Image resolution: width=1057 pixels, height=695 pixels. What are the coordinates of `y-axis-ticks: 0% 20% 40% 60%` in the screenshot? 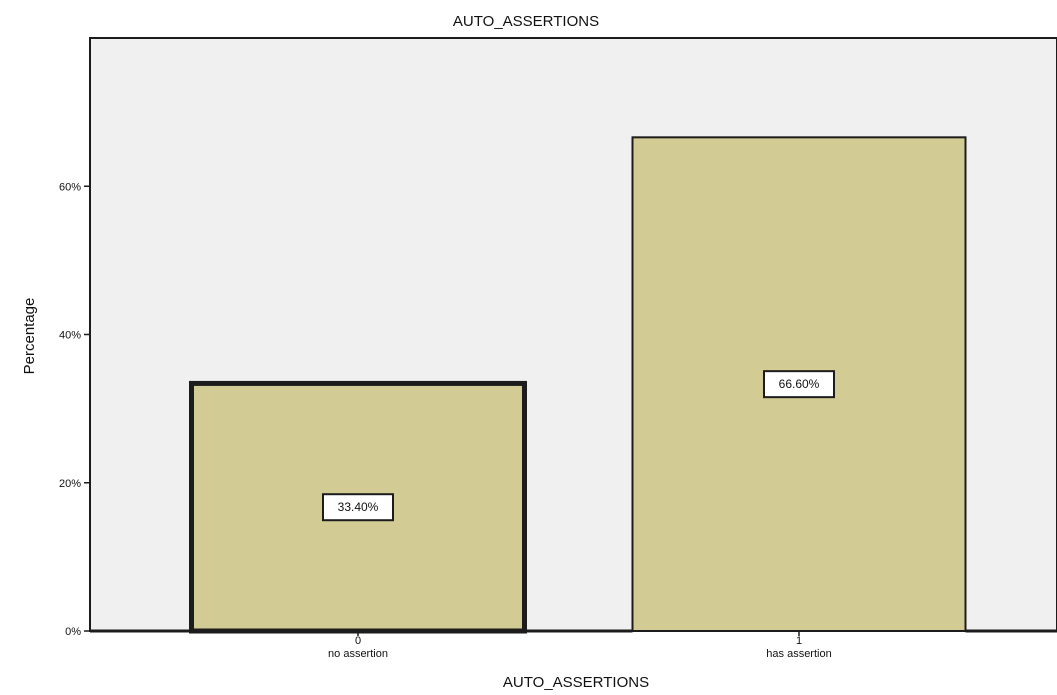 It's located at (74, 409).